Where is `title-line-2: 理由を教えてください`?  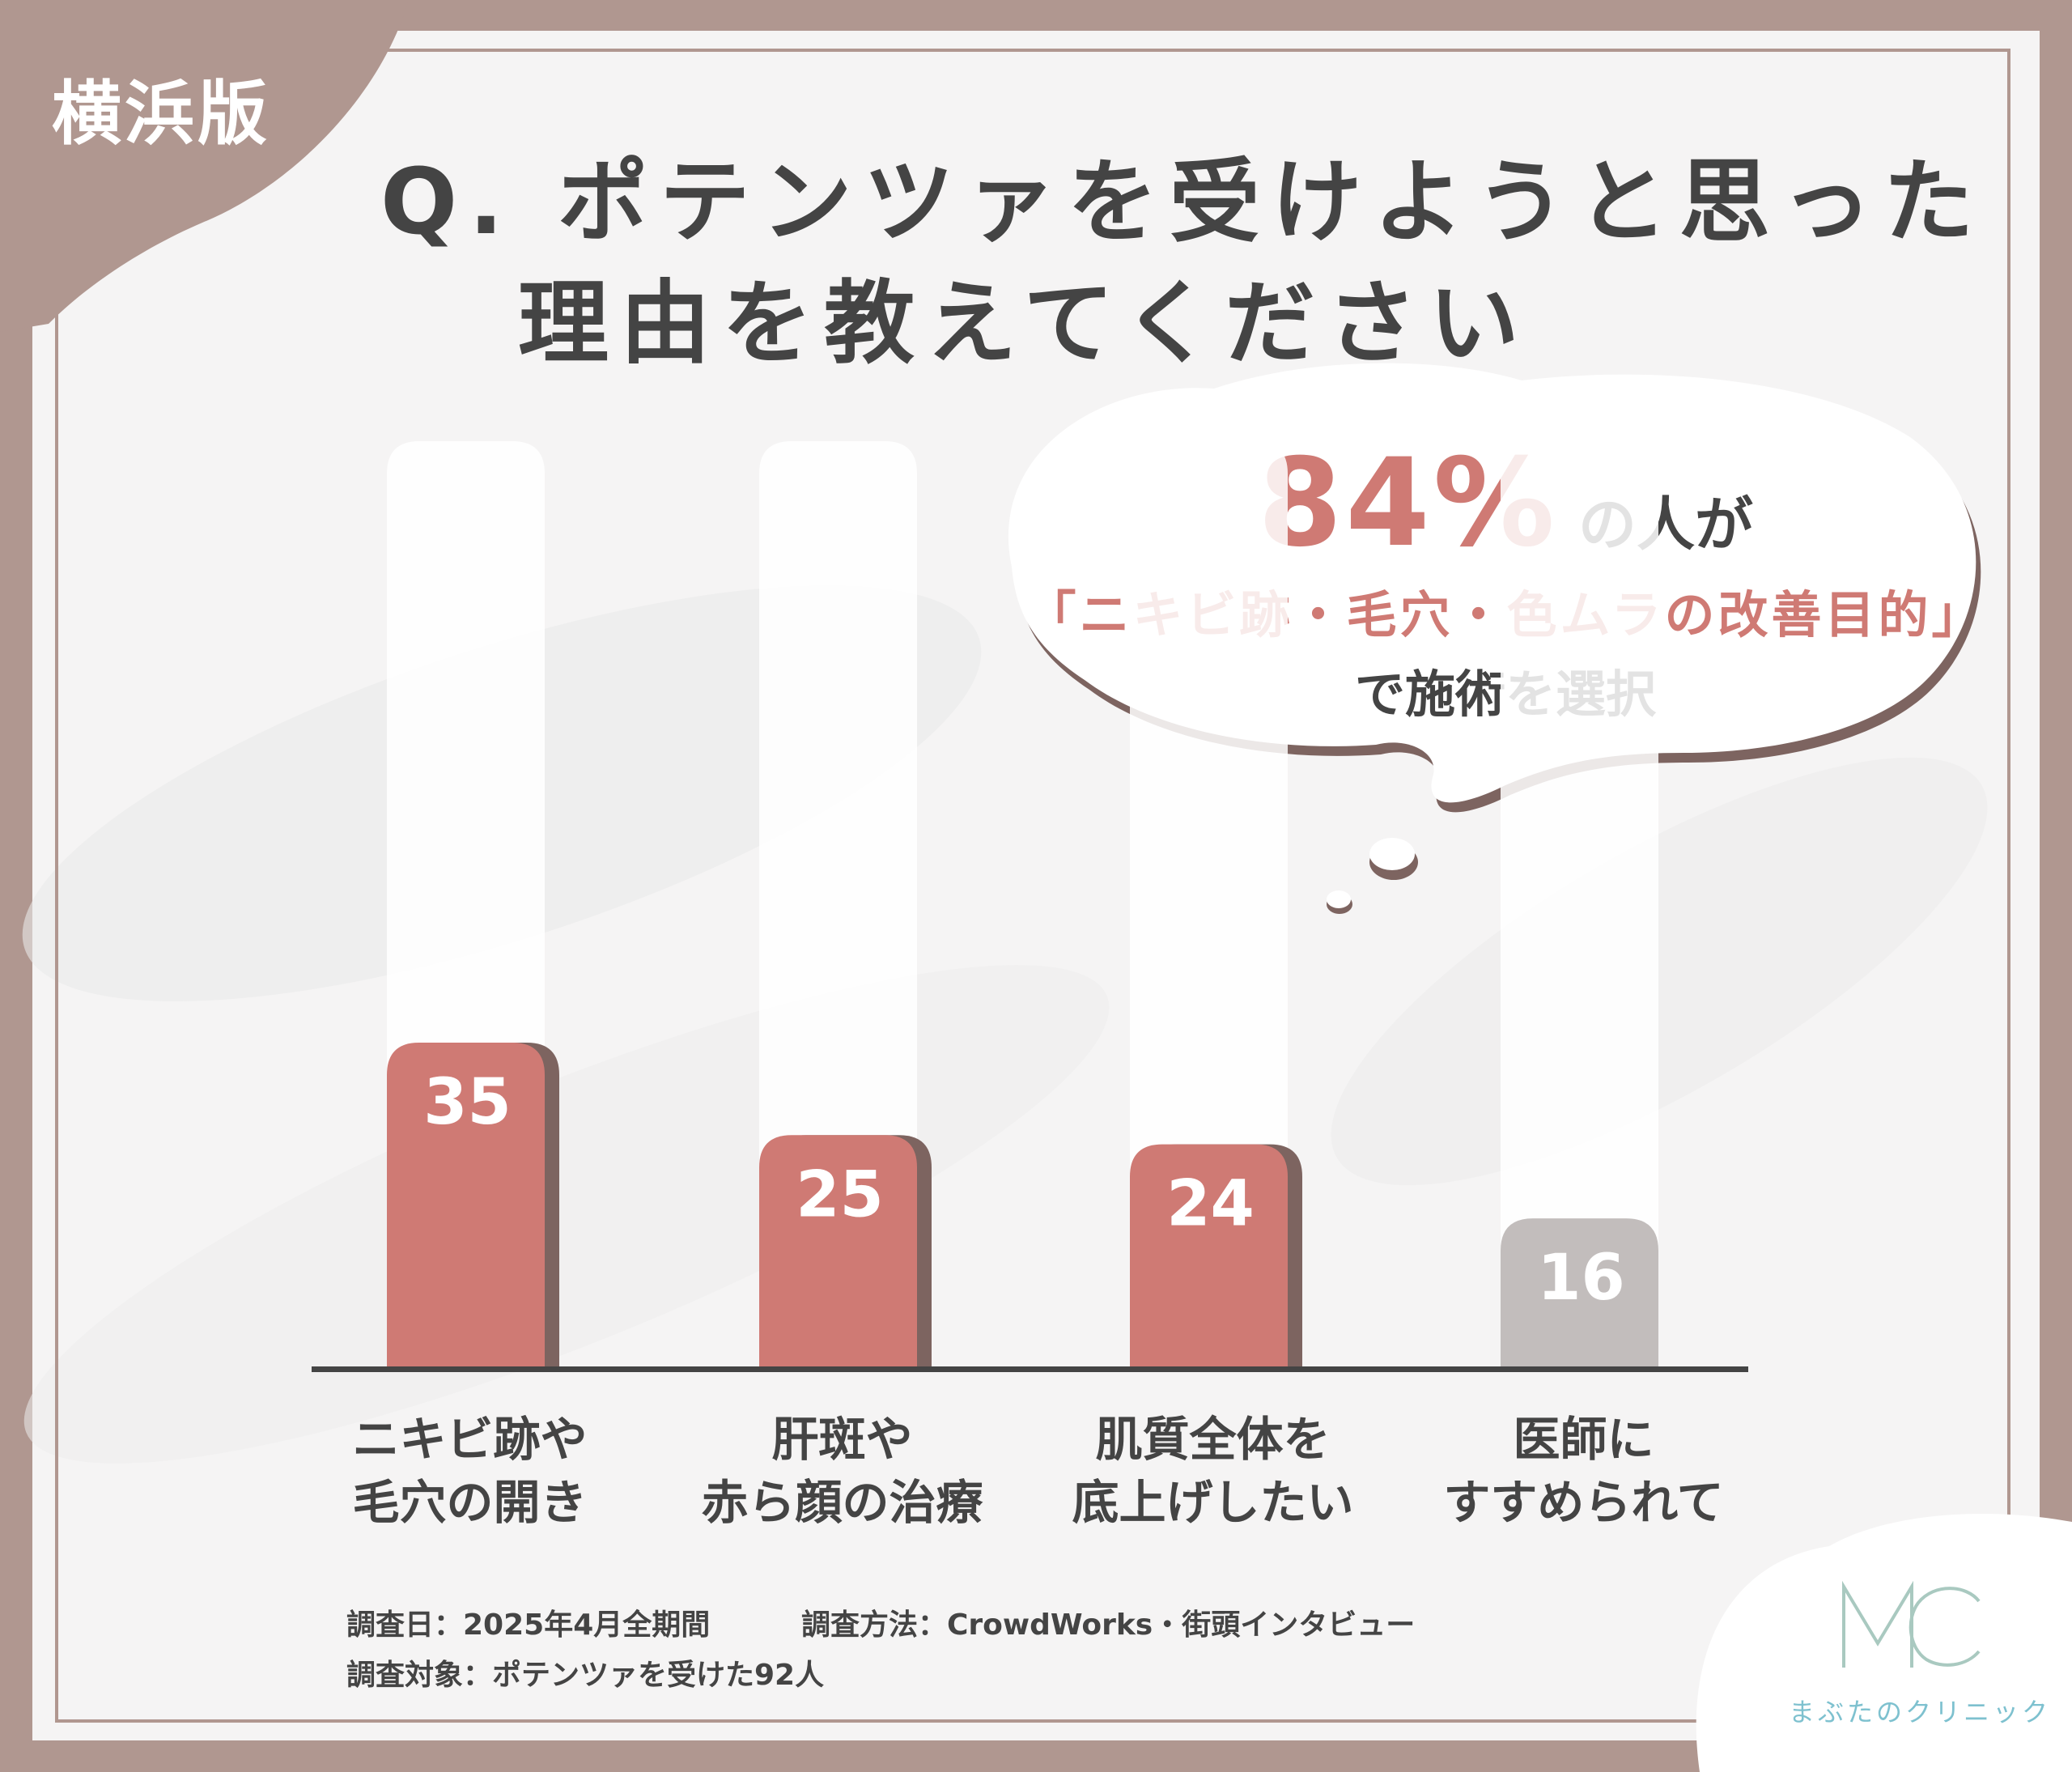 title-line-2: 理由を教えてください is located at coordinates (1024, 324).